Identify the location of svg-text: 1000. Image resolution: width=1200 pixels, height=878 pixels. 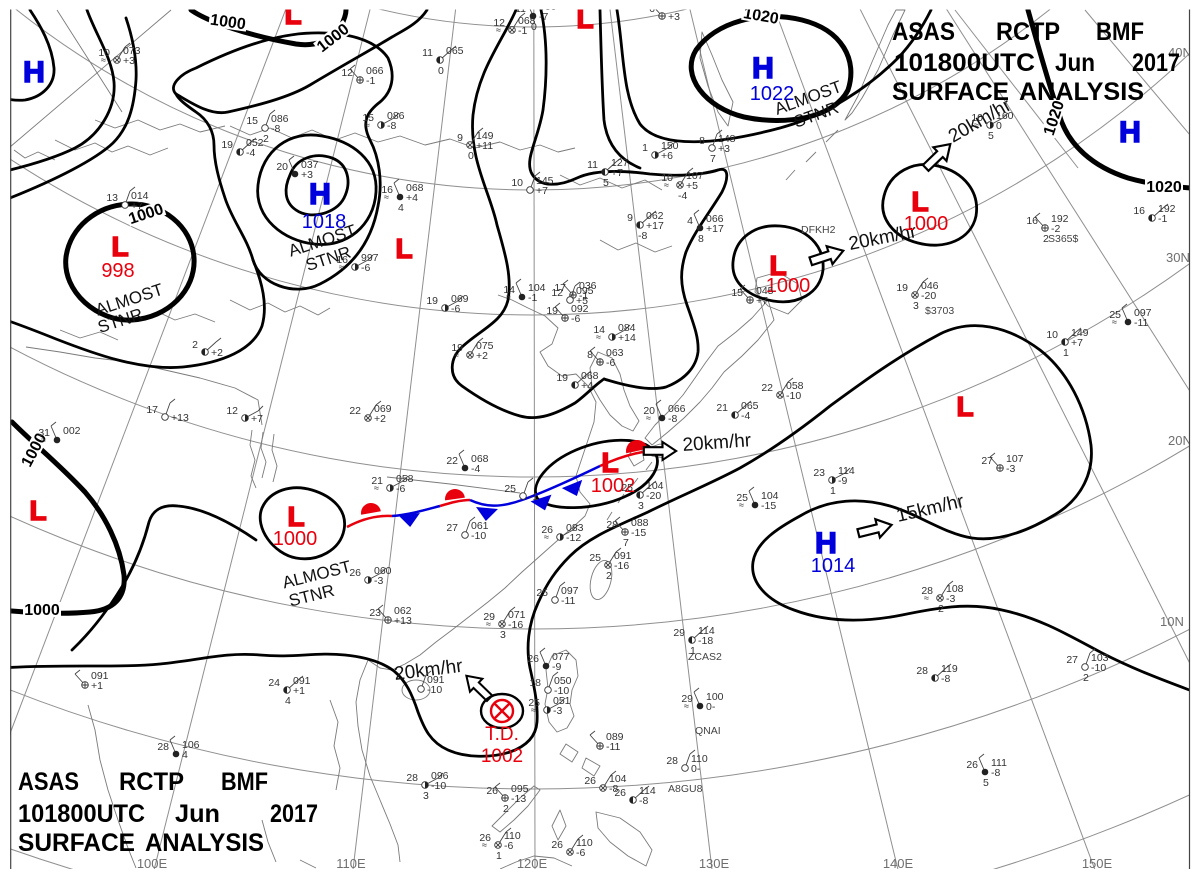
(228, 23).